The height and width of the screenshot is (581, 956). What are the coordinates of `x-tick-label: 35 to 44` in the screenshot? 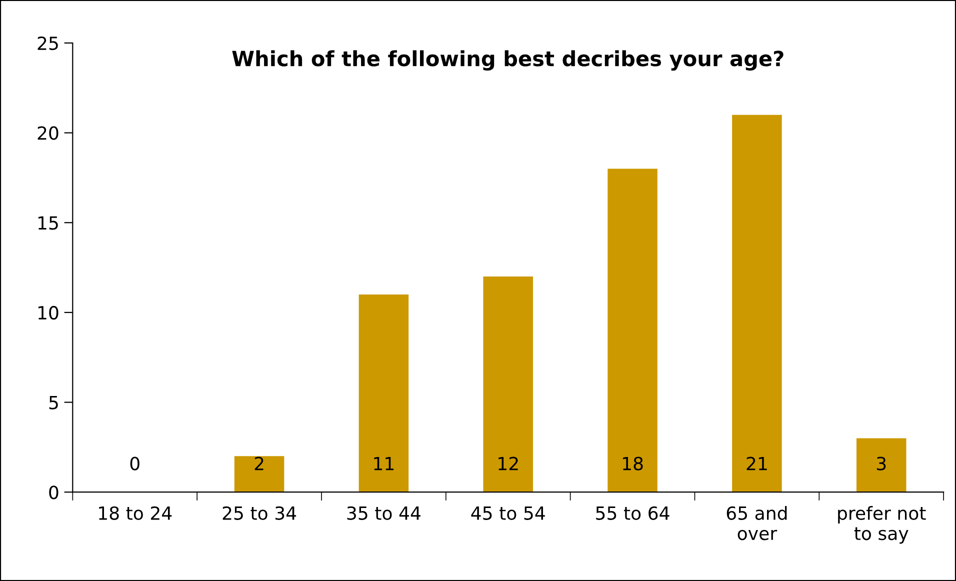 It's located at (383, 513).